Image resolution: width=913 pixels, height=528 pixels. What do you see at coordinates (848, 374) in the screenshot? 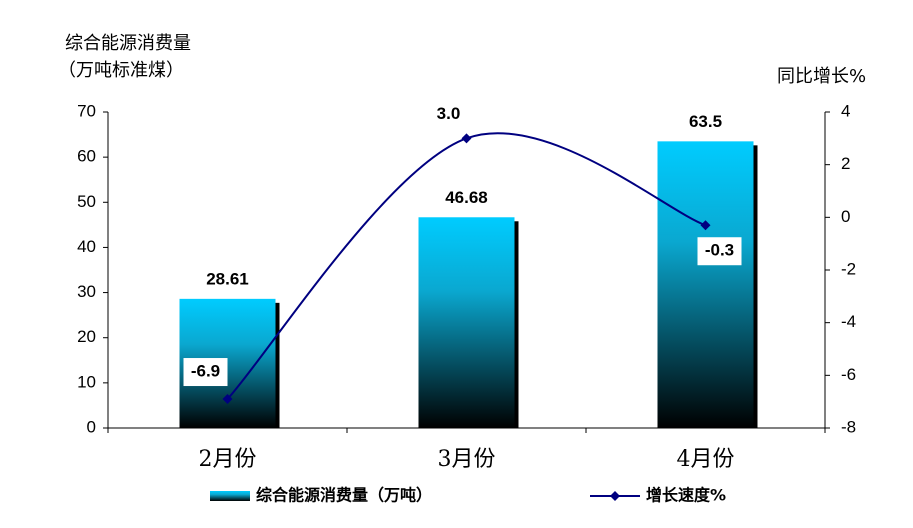
I see `y2-tick-label: -6` at bounding box center [848, 374].